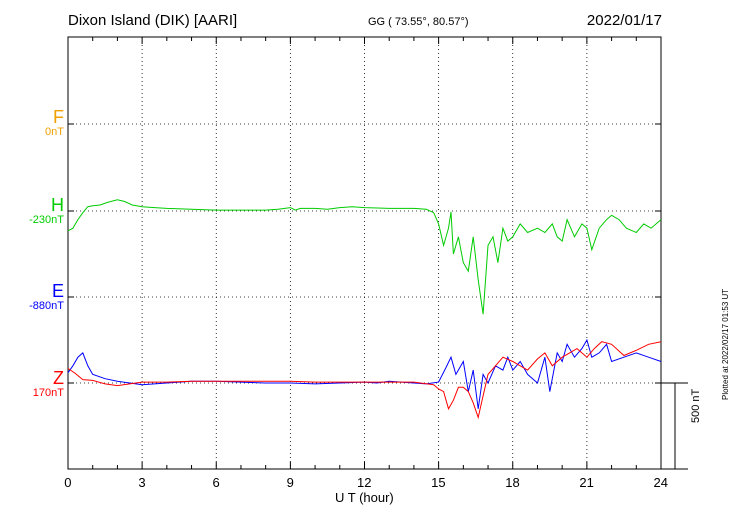 Image resolution: width=730 pixels, height=520 pixels. What do you see at coordinates (58, 378) in the screenshot?
I see `component-letter: Z` at bounding box center [58, 378].